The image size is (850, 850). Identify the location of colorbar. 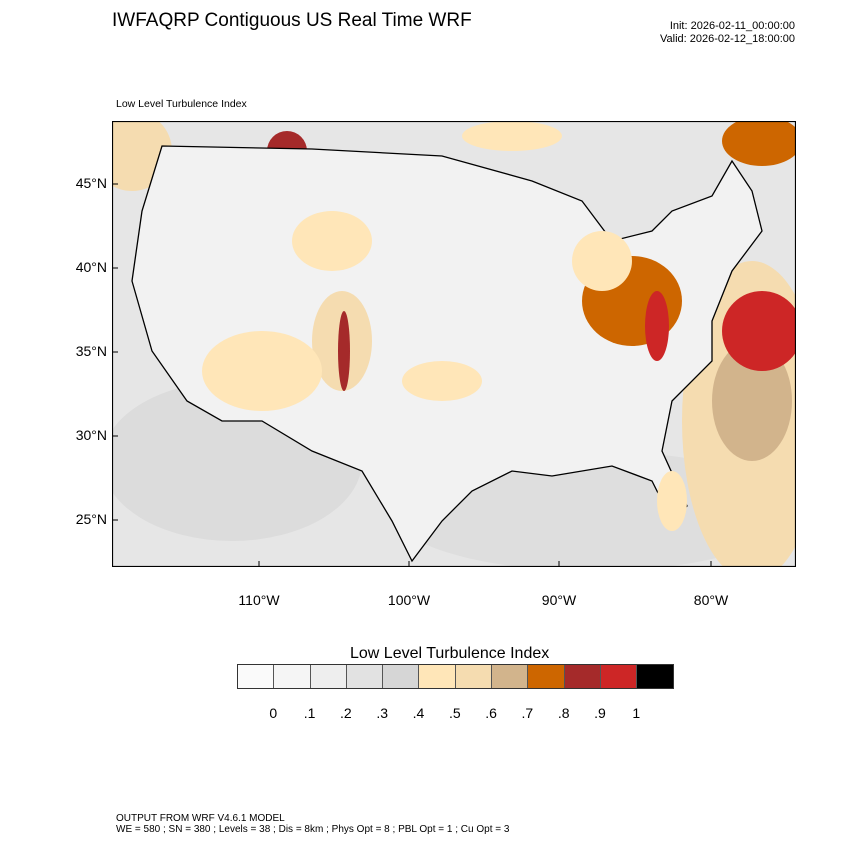
(455, 676).